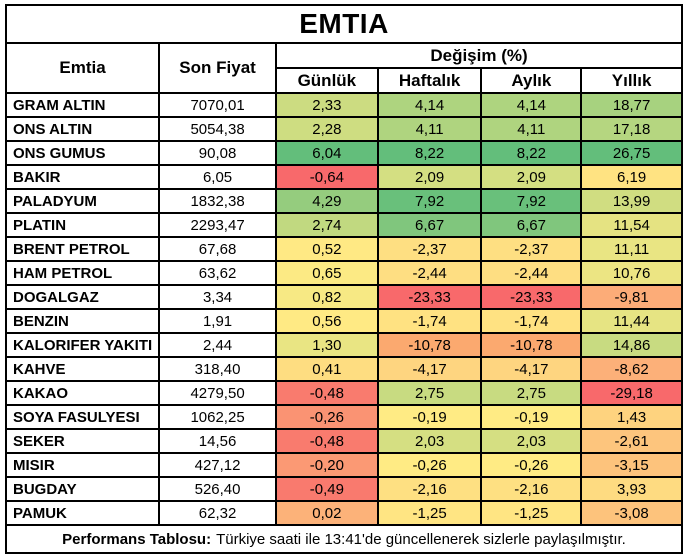 The height and width of the screenshot is (554, 688). I want to click on table-row: BUGDAY 526,40 -0,49 -2,16 -2,16 3,93, so click(343, 489).